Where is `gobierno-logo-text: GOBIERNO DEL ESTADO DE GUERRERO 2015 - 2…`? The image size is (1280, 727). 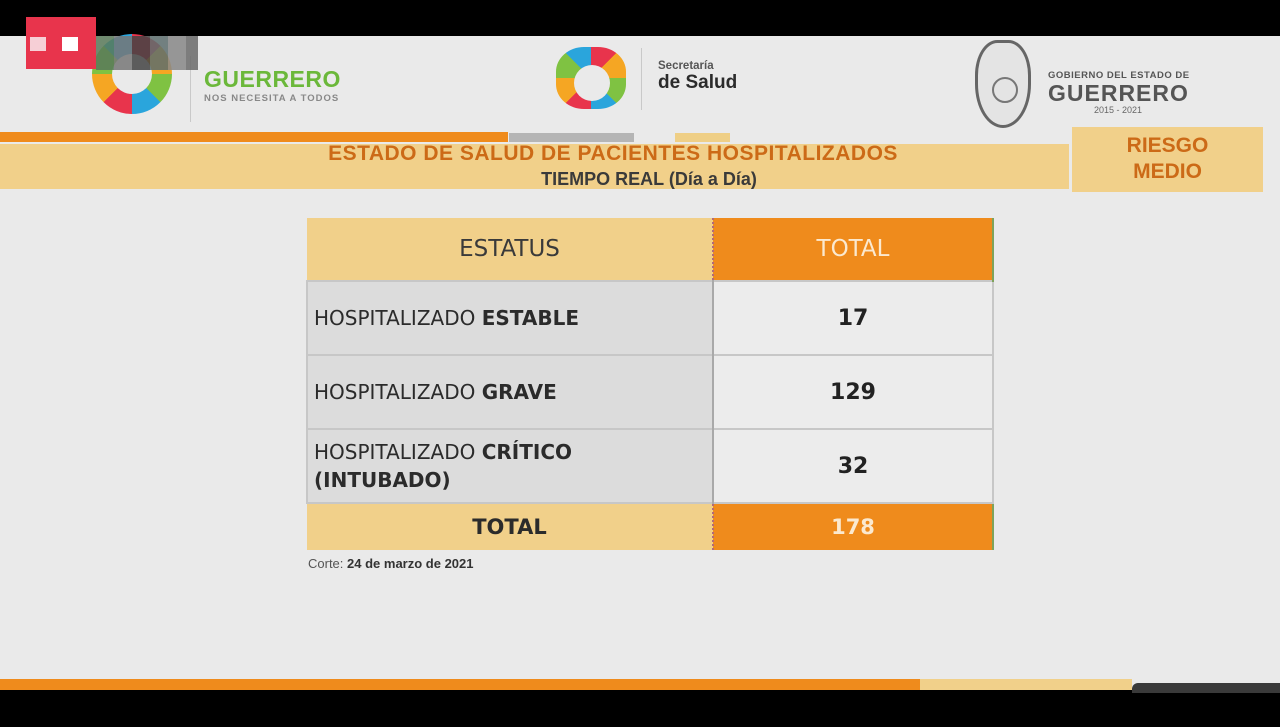
gobierno-logo-text: GOBIERNO DEL ESTADO DE GUERRERO 2015 - 2… is located at coordinates (1119, 92).